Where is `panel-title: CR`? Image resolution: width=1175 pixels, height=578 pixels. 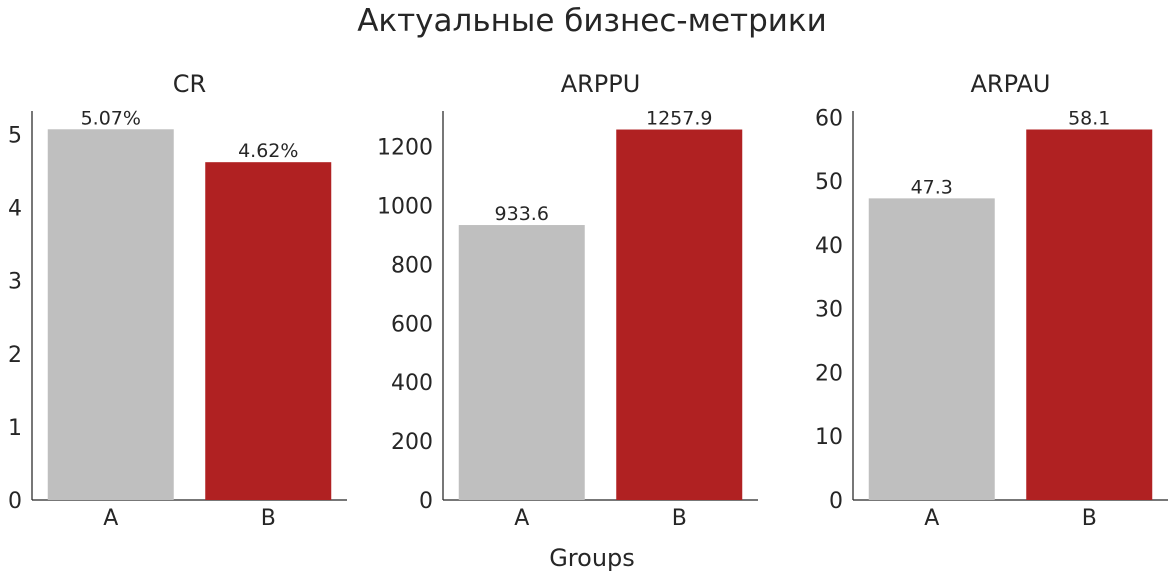
panel-title: CR is located at coordinates (189, 84).